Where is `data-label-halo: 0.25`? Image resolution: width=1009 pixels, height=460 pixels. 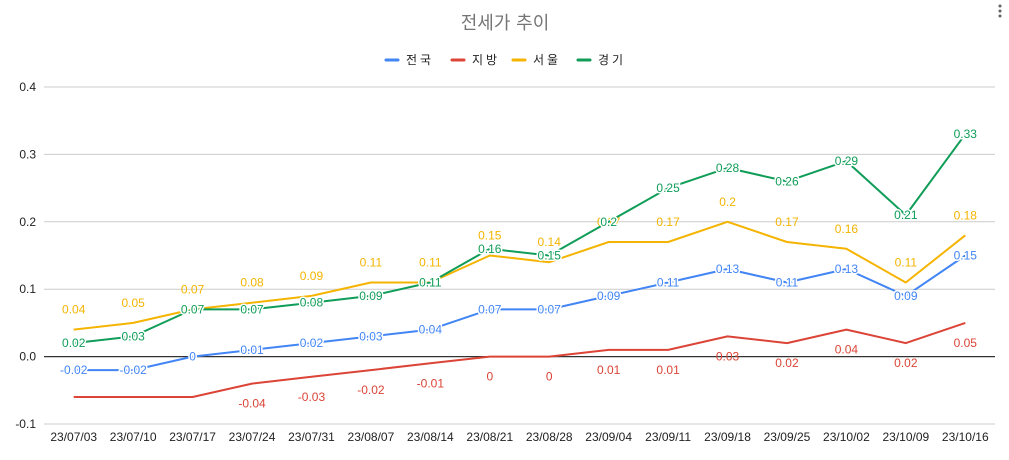 data-label-halo: 0.25 is located at coordinates (668, 188).